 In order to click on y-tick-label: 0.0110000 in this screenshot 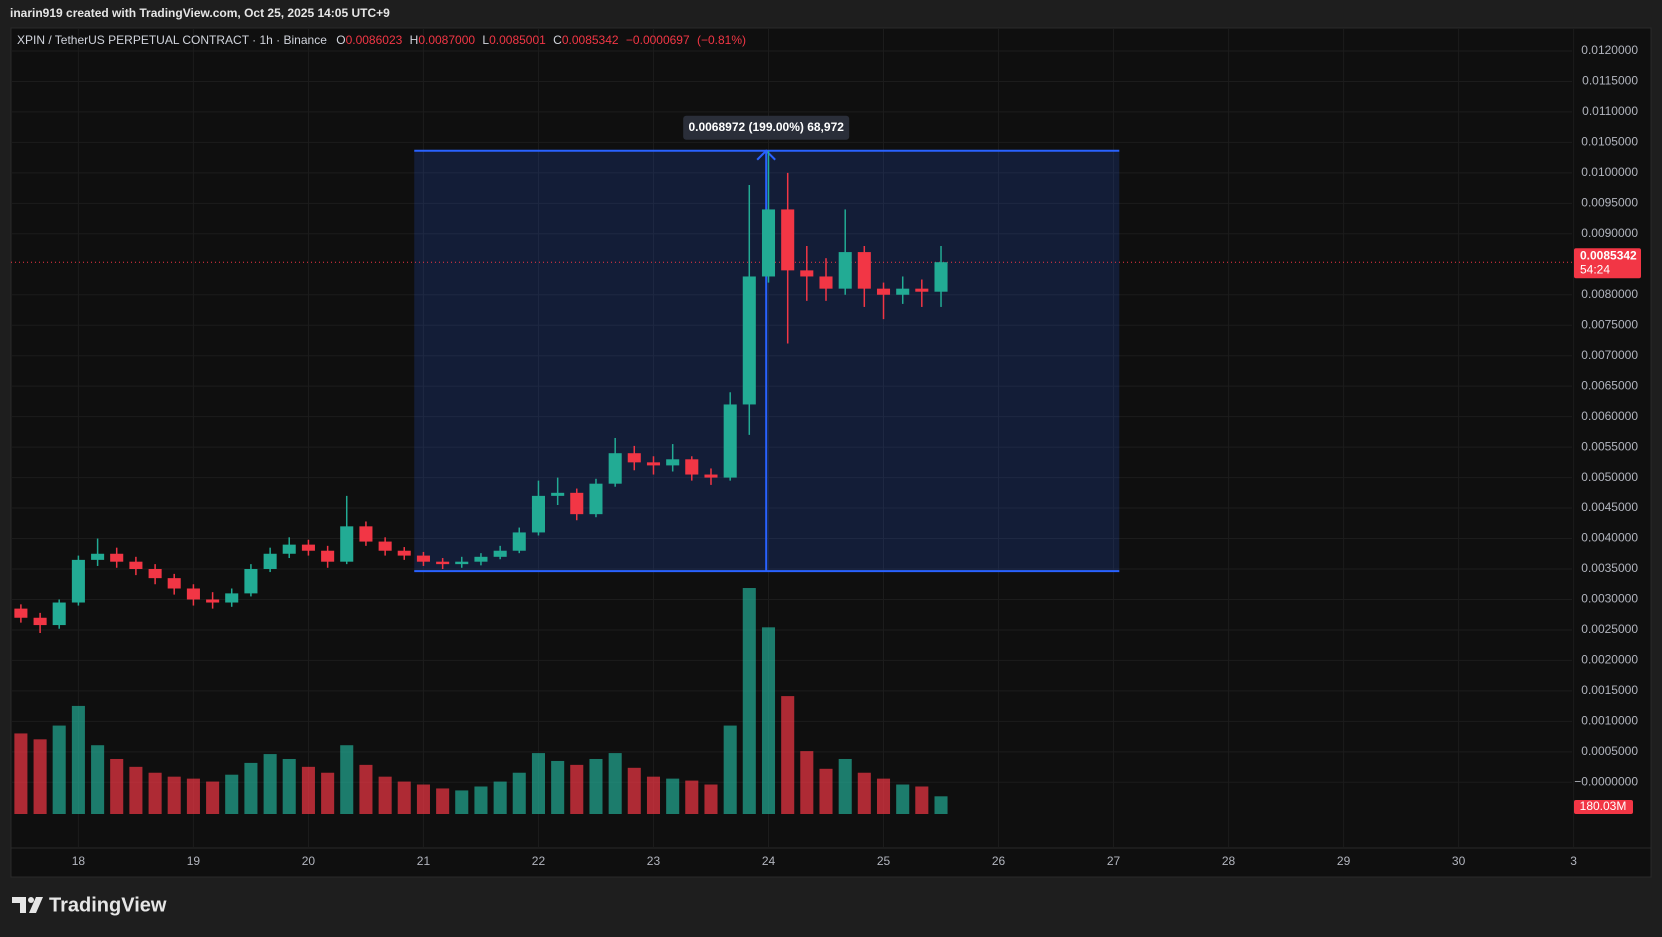, I will do `click(1610, 111)`.